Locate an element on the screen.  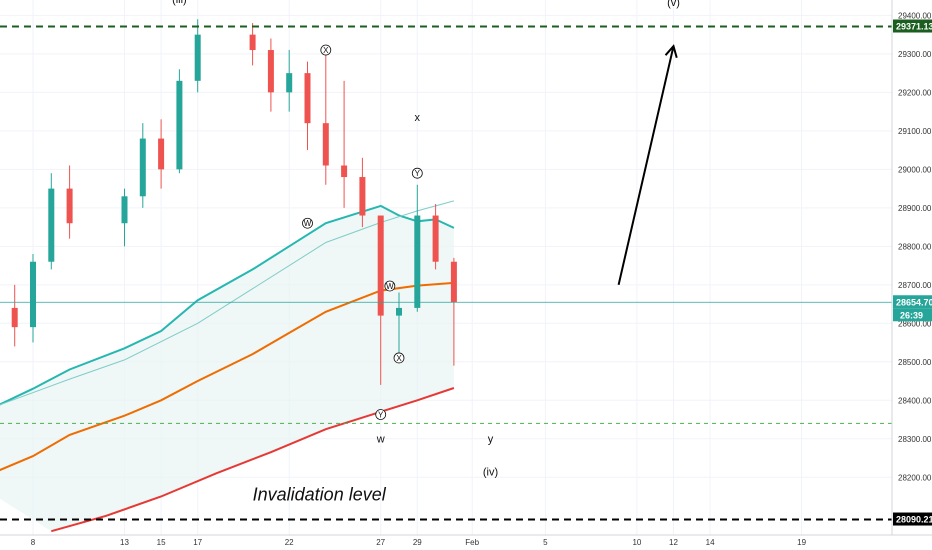
y-tick-label: 29200.00 is located at coordinates (915, 92).